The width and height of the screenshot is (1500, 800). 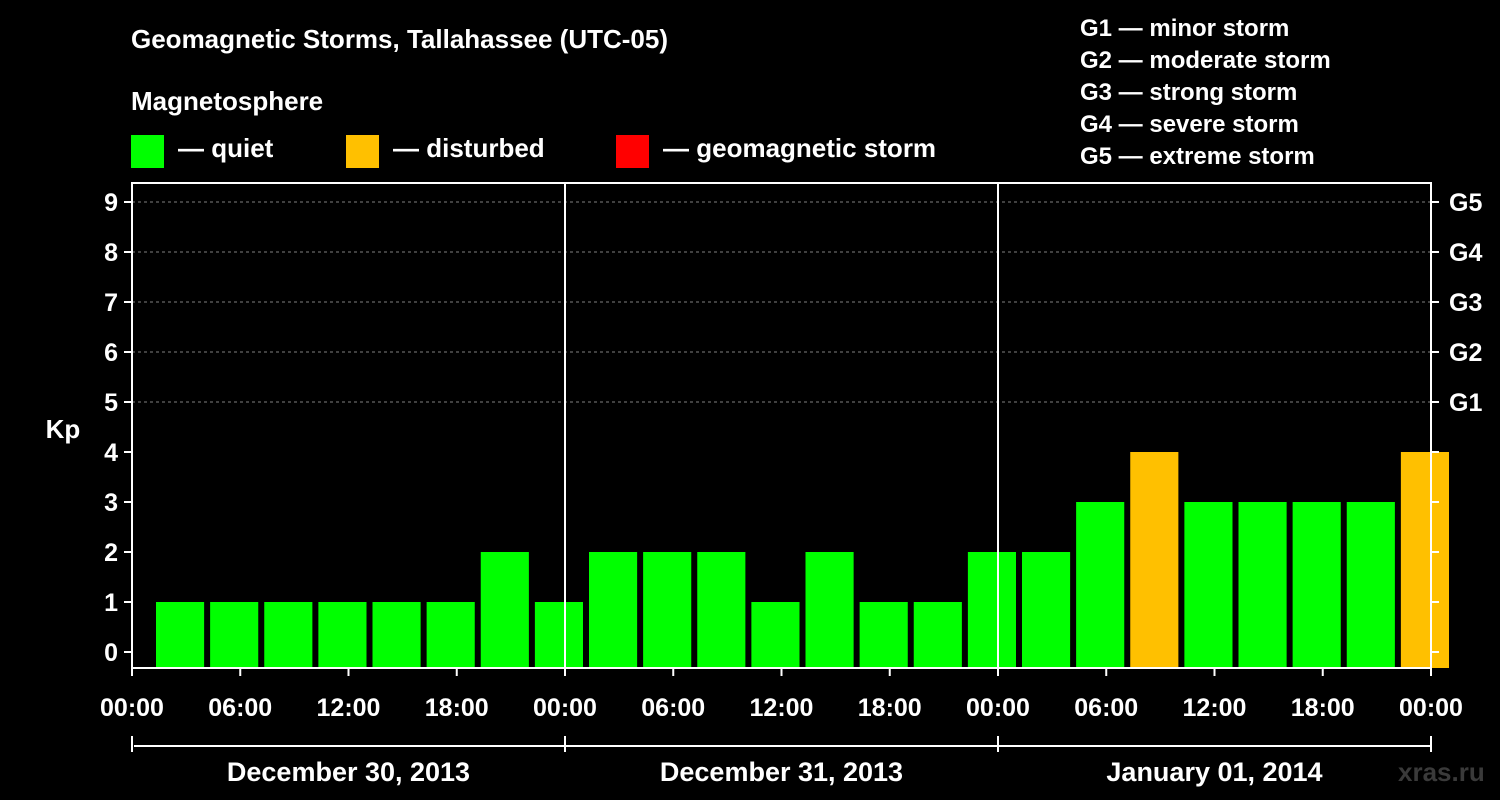 What do you see at coordinates (400, 39) in the screenshot?
I see `chart-title: Geomagnetic Storms, Tallahassee (UTC-05)` at bounding box center [400, 39].